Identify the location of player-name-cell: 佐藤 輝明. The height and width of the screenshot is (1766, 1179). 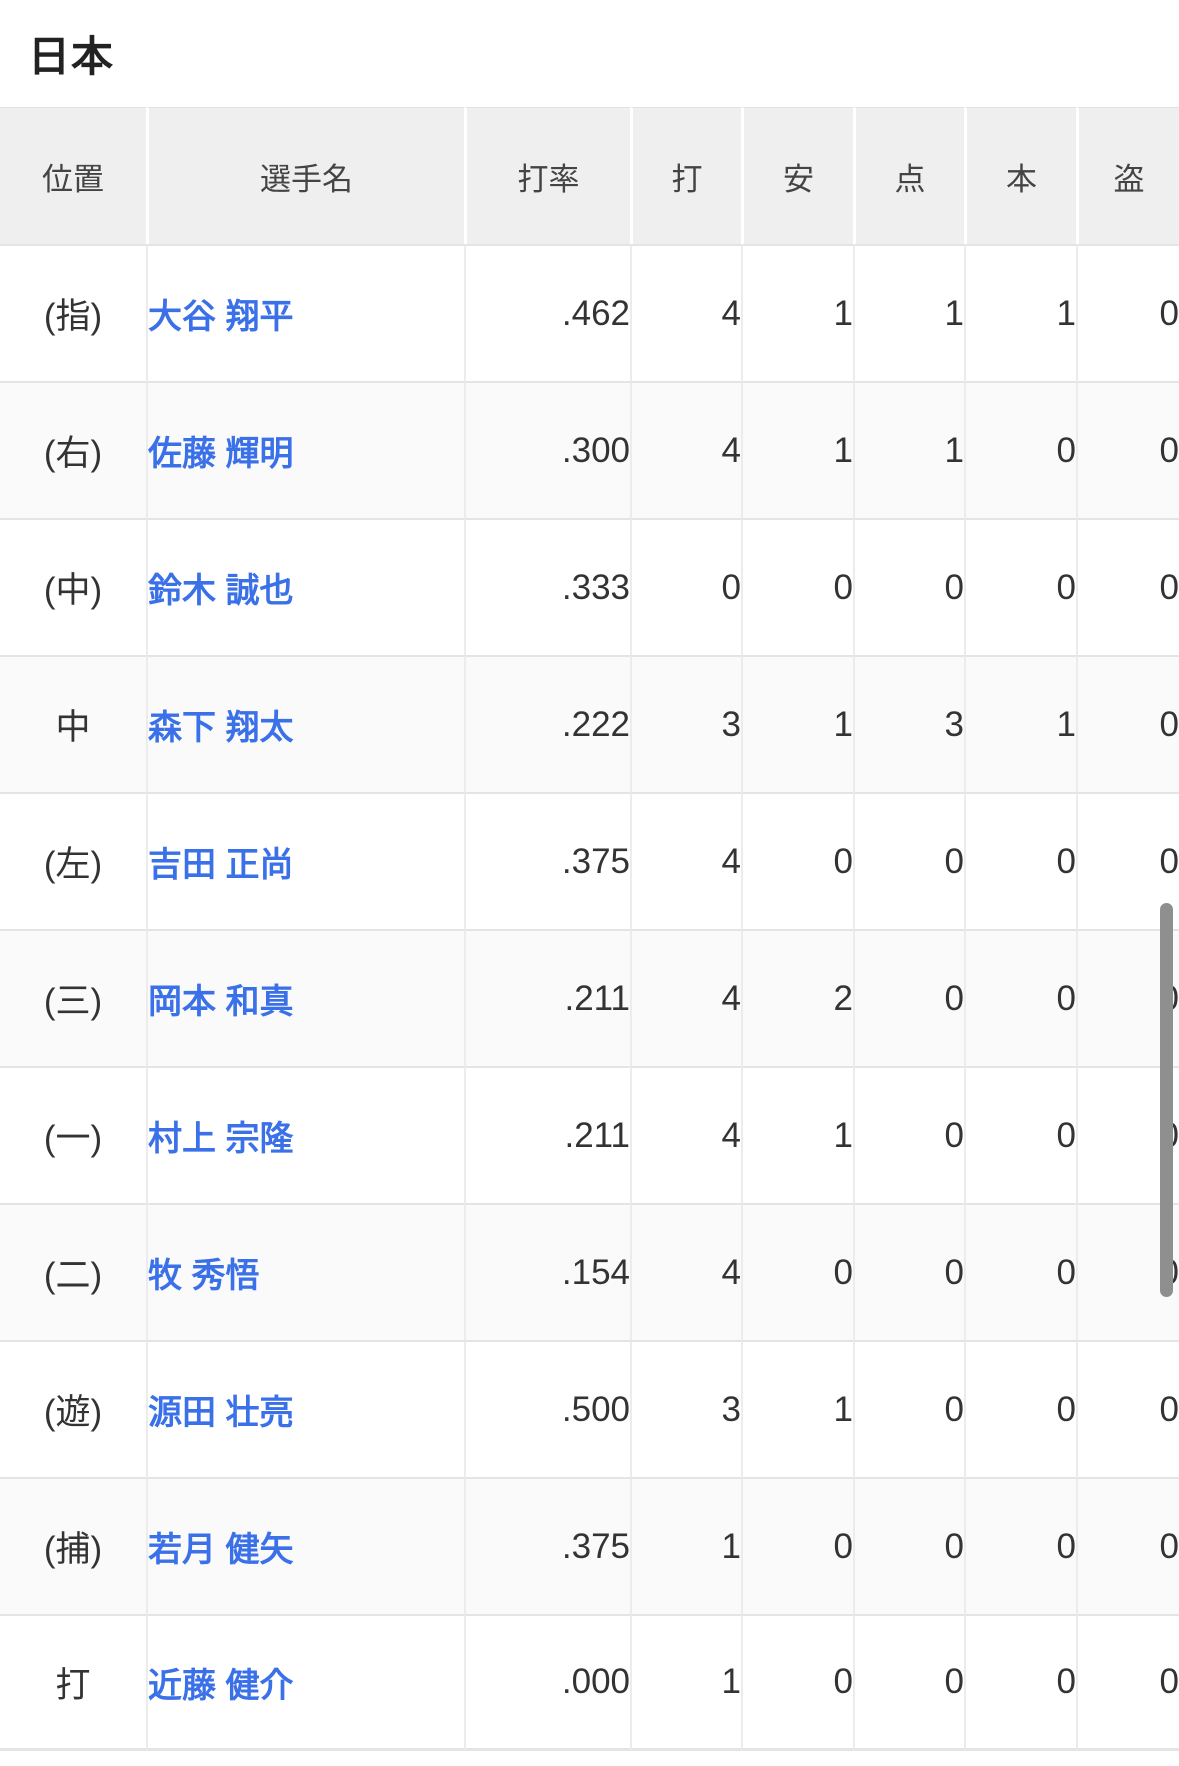
(305, 449).